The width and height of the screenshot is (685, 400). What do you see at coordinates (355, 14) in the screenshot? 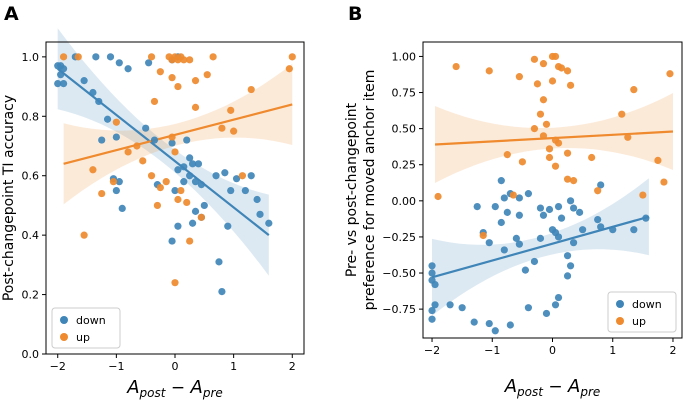
I see `panel-b-label: B` at bounding box center [355, 14].